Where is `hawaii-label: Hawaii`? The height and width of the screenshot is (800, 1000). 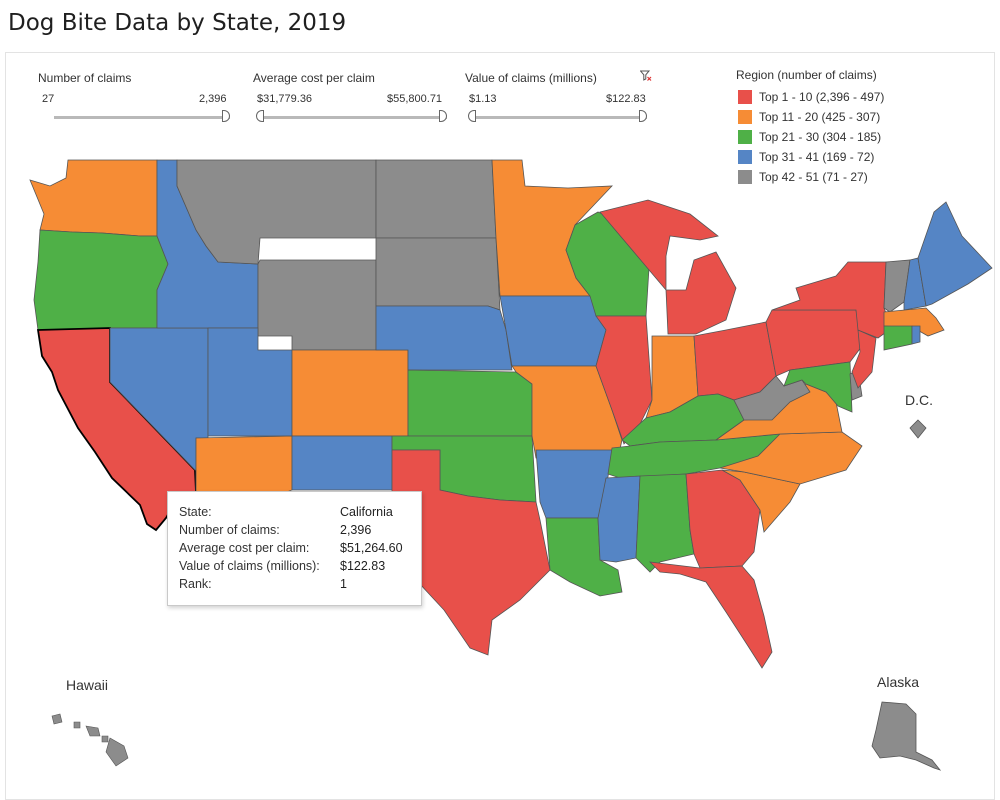
hawaii-label: Hawaii is located at coordinates (87, 685).